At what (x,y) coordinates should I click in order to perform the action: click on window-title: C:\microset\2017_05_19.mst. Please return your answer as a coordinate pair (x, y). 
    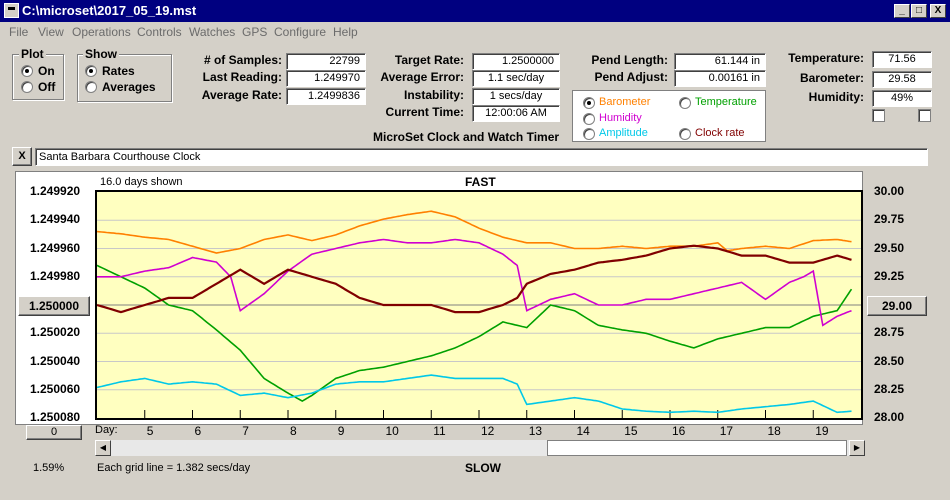
    Looking at the image, I should click on (109, 10).